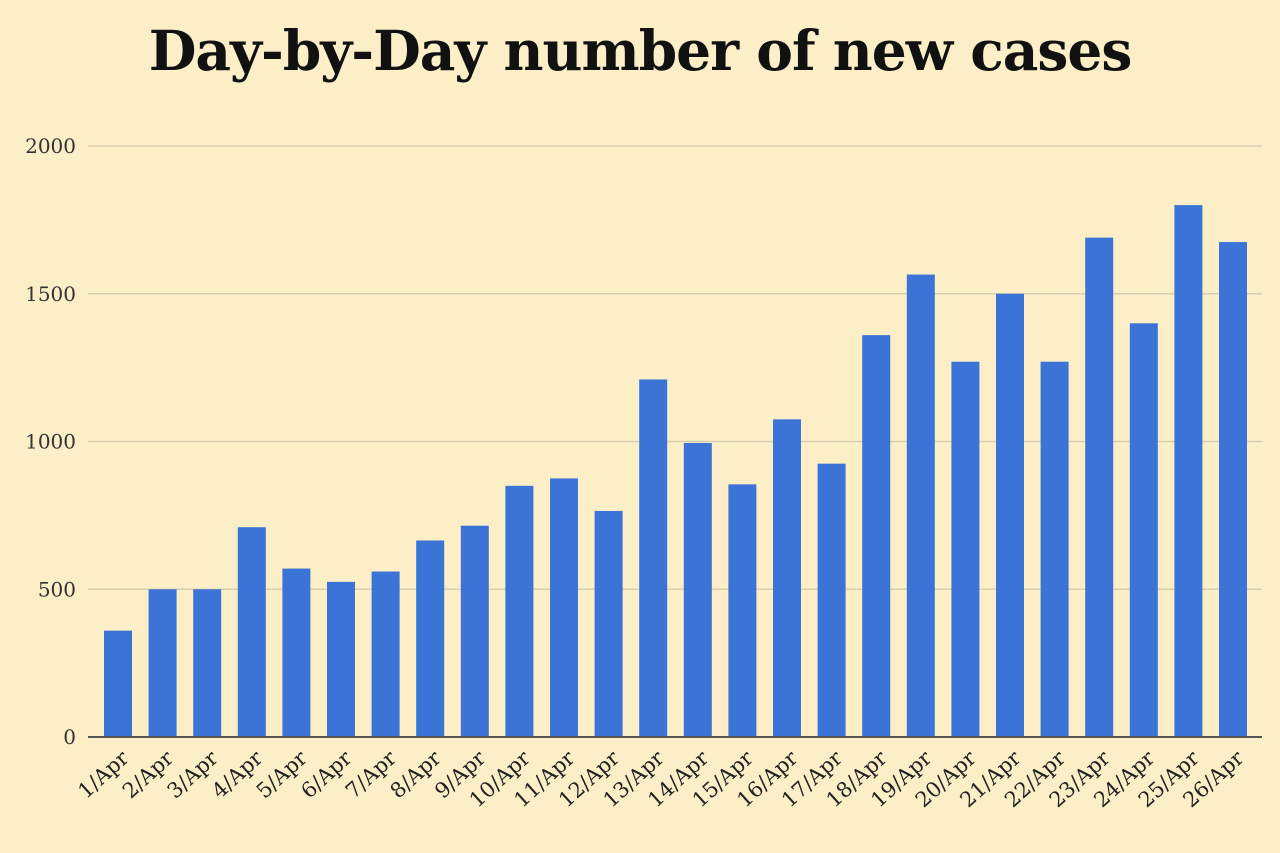  Describe the element at coordinates (1099, 487) in the screenshot. I see `bar-23-apr` at that location.